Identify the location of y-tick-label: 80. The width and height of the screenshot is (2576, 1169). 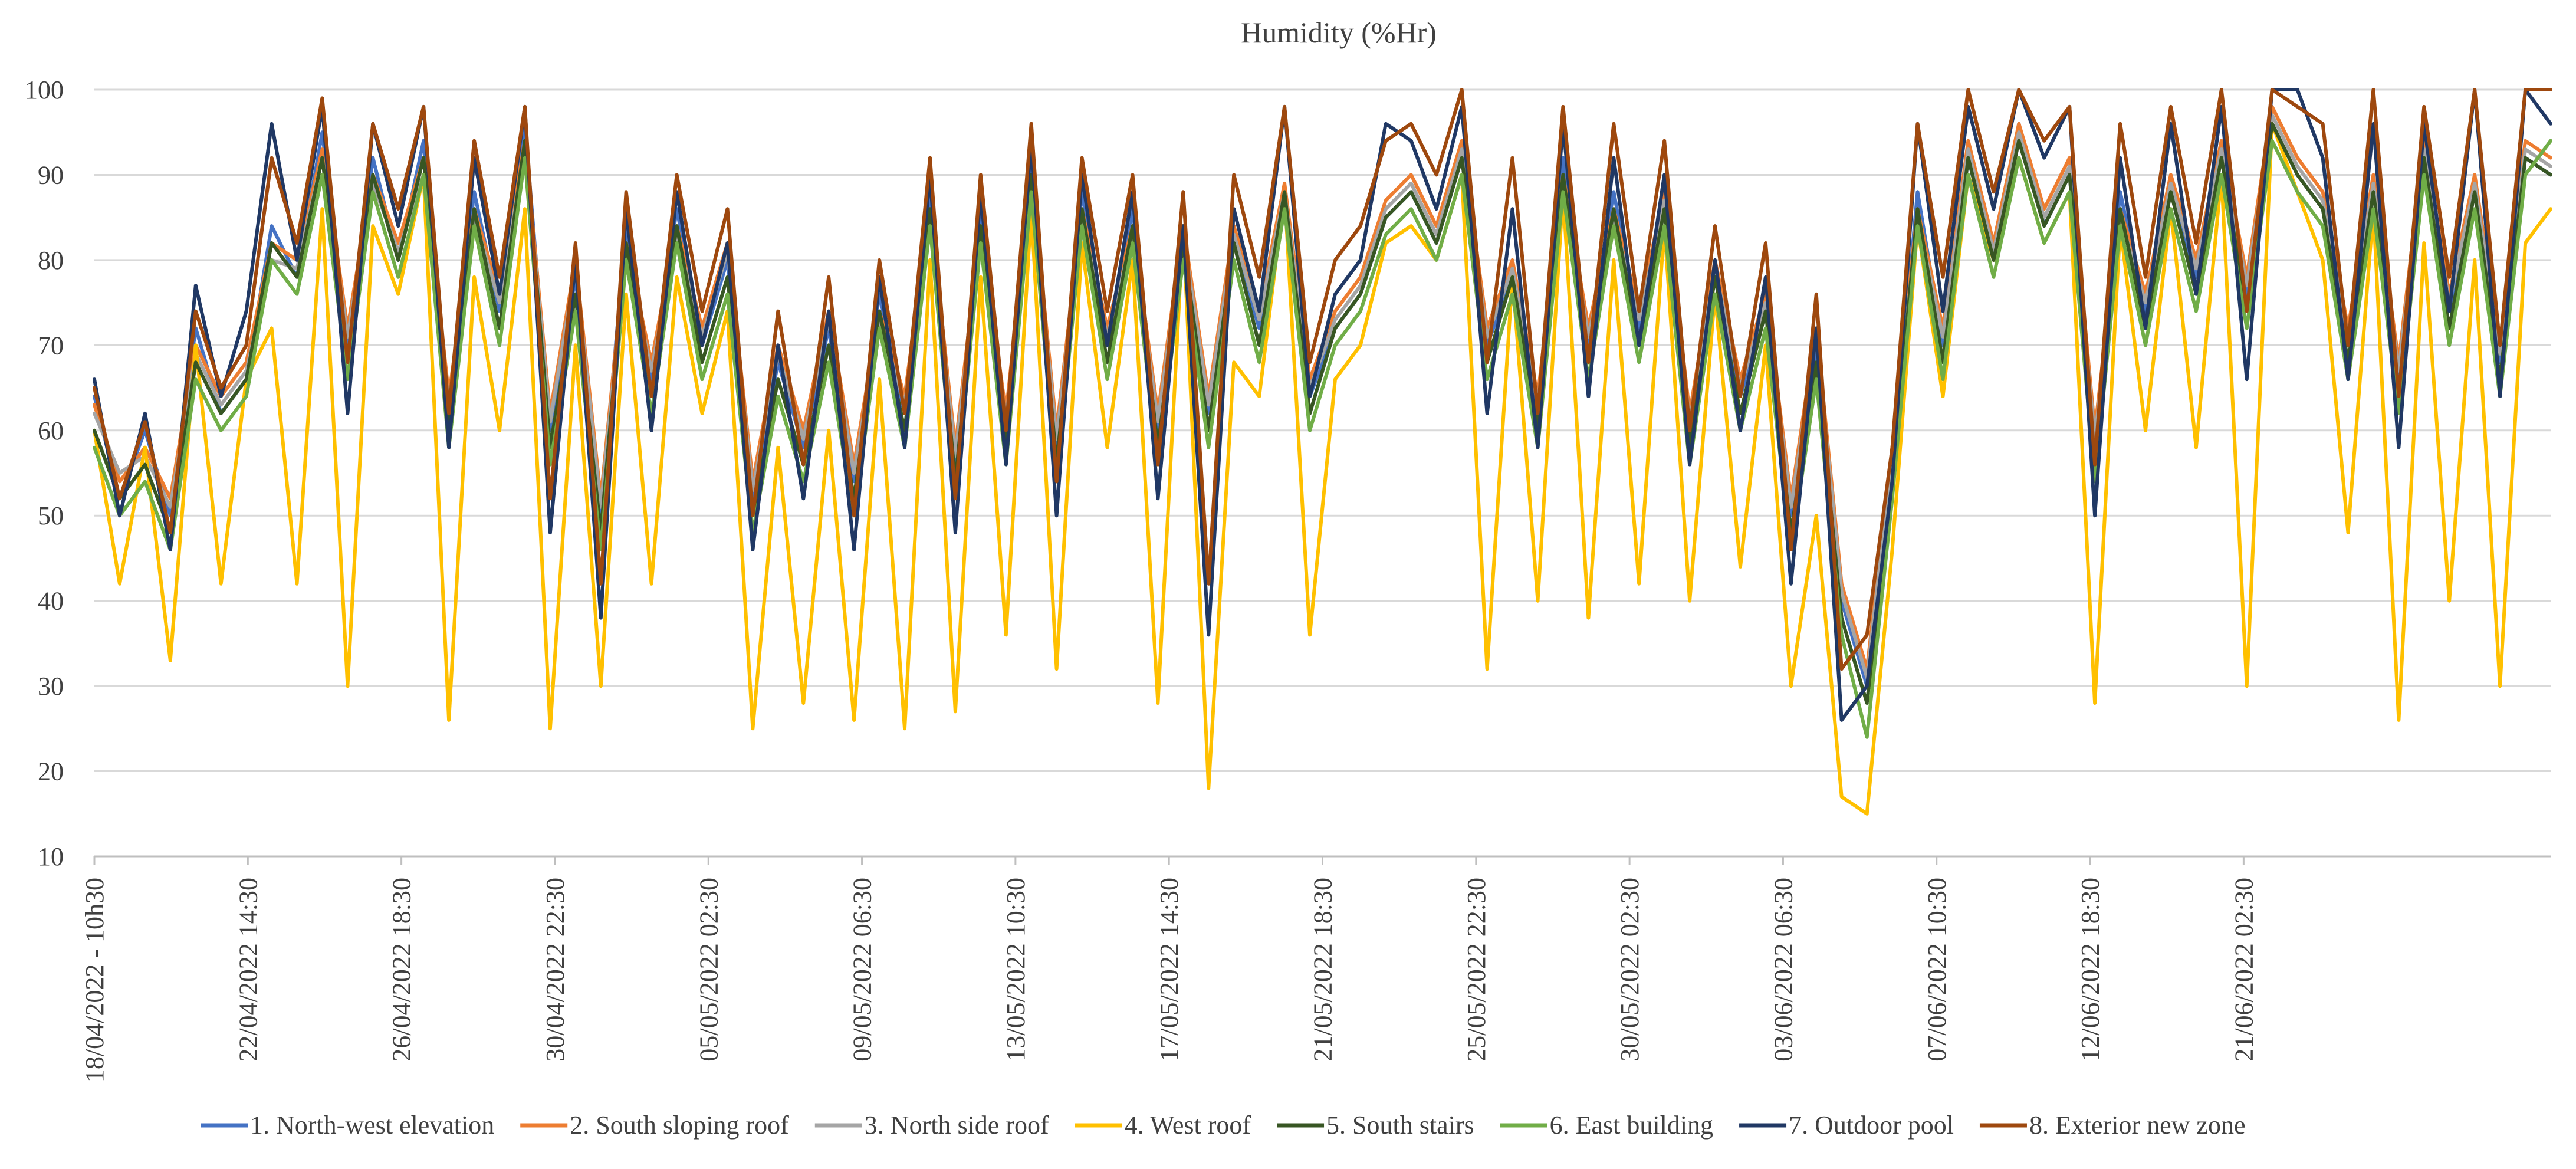
(51, 260).